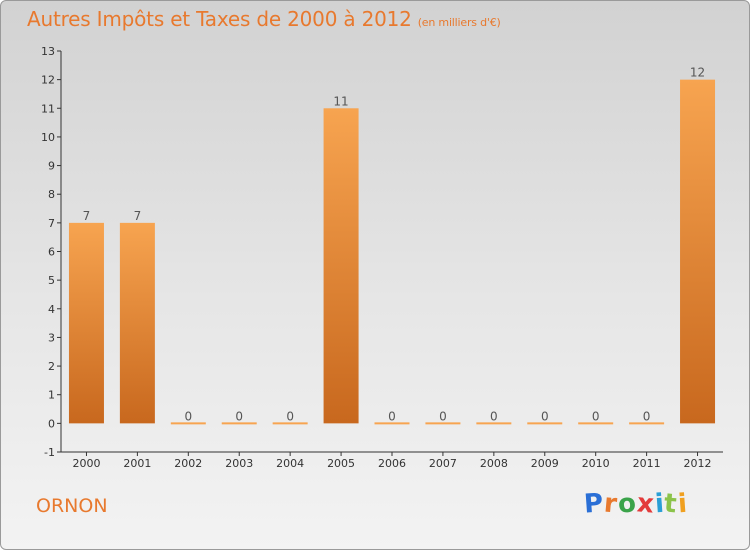 This screenshot has width=750, height=550. I want to click on x-tick-label: 2008, so click(494, 463).